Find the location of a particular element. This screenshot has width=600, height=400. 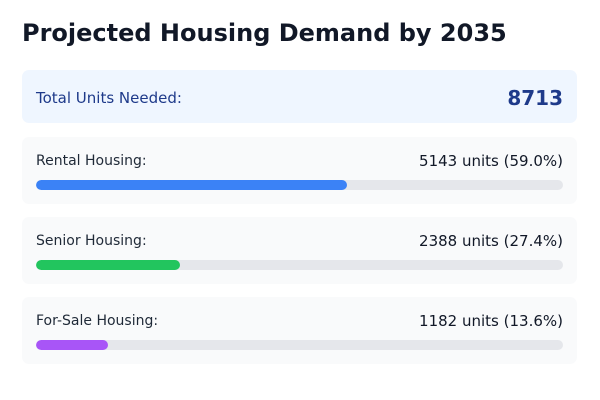

category-label: Senior Housing: is located at coordinates (91, 241).